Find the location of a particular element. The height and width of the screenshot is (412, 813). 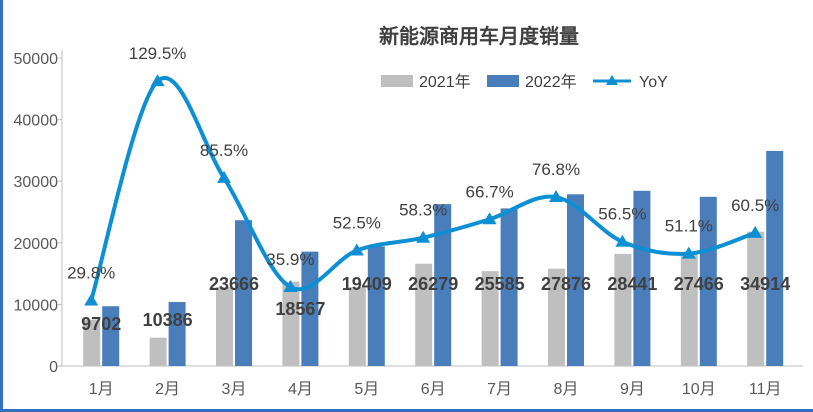

yoy-label: 66.7% is located at coordinates (489, 191).